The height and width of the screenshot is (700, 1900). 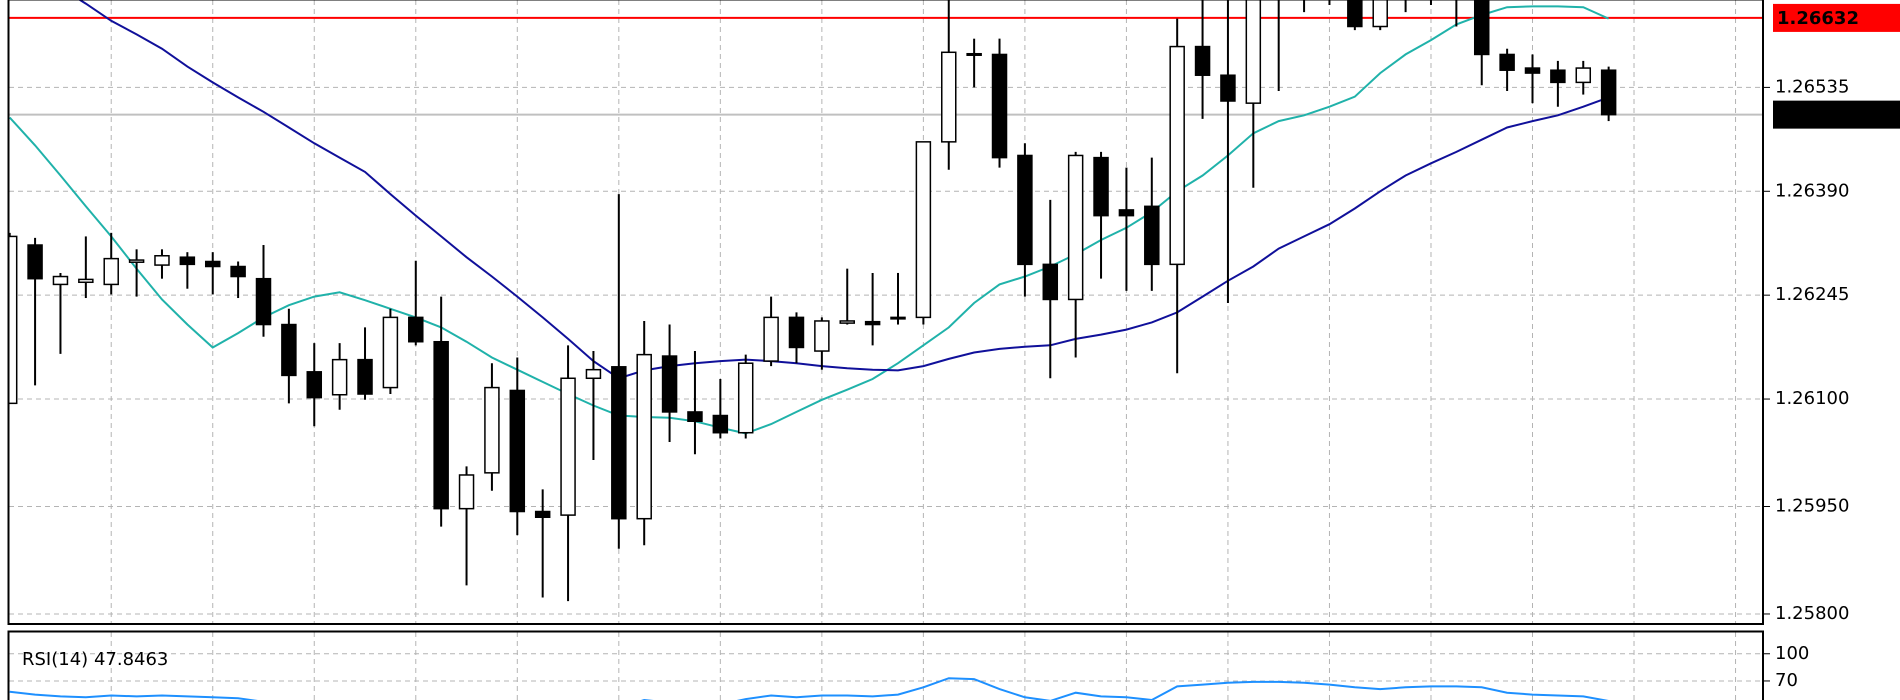 What do you see at coordinates (1812, 398) in the screenshot?
I see `y-tick-label: 1.26100` at bounding box center [1812, 398].